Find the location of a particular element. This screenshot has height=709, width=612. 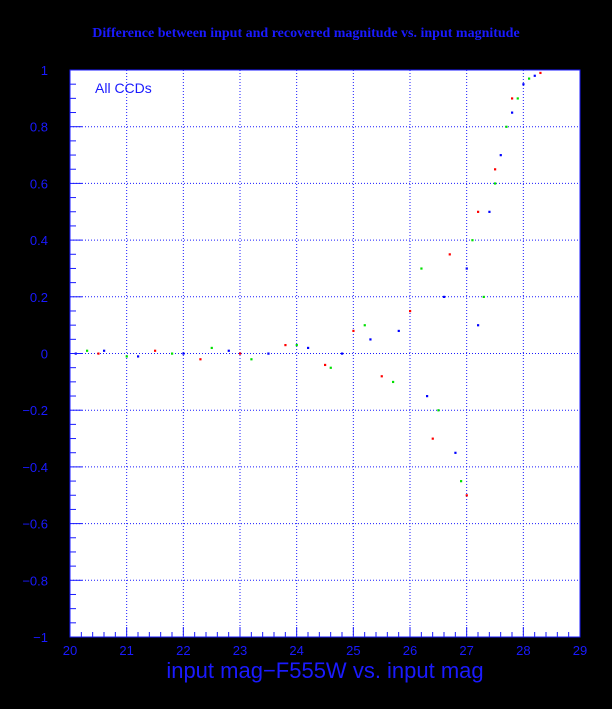

y-tick-label: −0.4 is located at coordinates (35, 467).